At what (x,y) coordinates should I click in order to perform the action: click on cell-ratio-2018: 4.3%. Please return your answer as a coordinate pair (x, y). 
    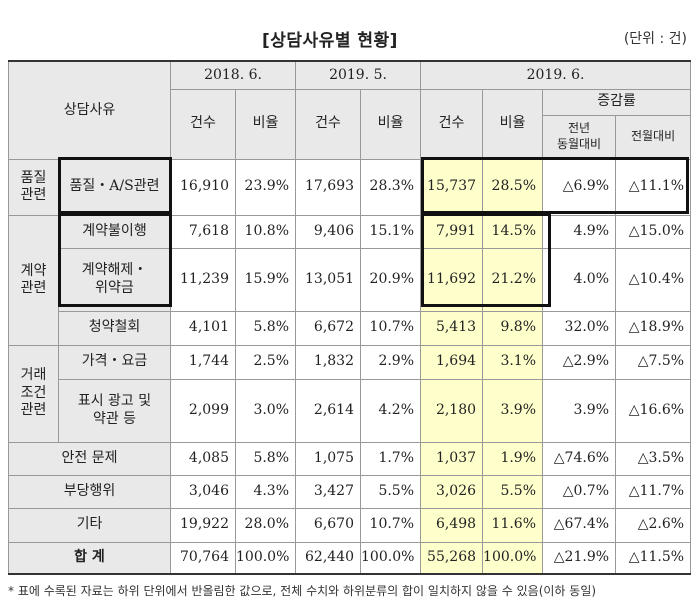
    Looking at the image, I should click on (265, 491).